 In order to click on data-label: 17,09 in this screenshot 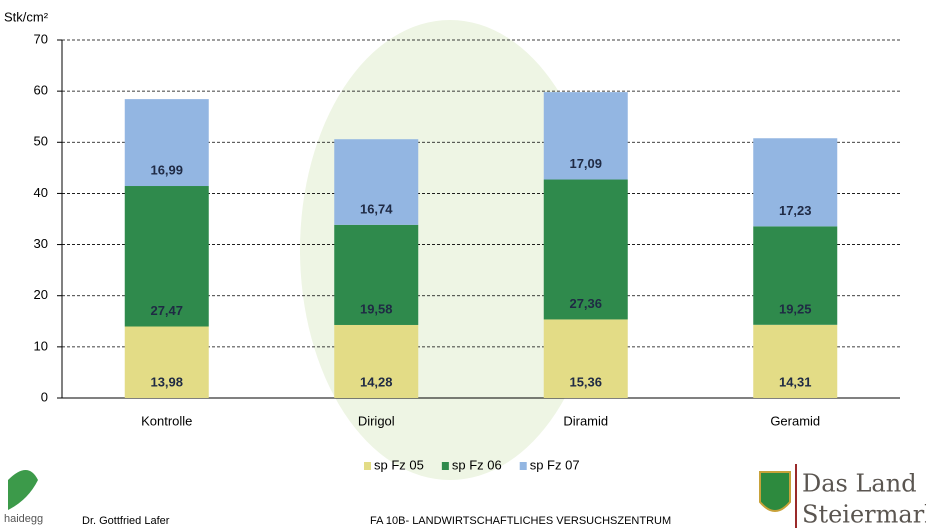, I will do `click(585, 163)`.